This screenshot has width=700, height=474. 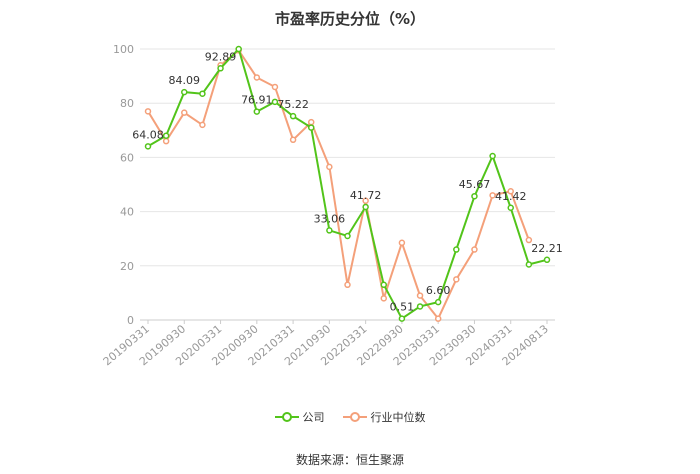 What do you see at coordinates (127, 157) in the screenshot?
I see `y-tick-label: 60` at bounding box center [127, 157].